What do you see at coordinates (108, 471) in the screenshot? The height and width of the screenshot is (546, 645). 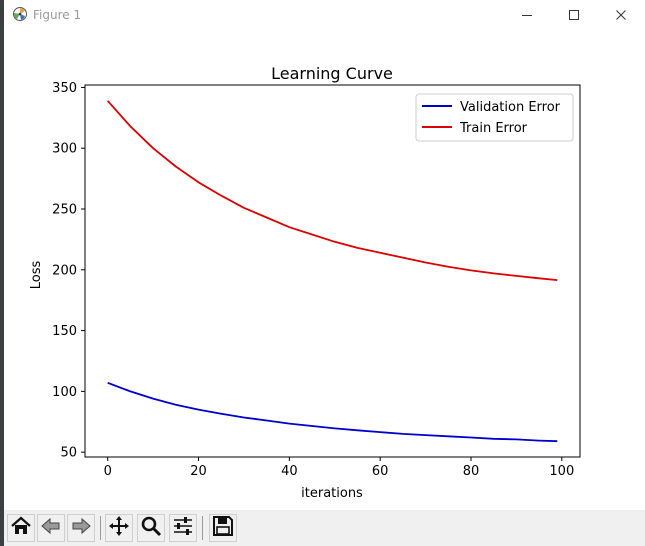 I see `x-tick-label: 0` at bounding box center [108, 471].